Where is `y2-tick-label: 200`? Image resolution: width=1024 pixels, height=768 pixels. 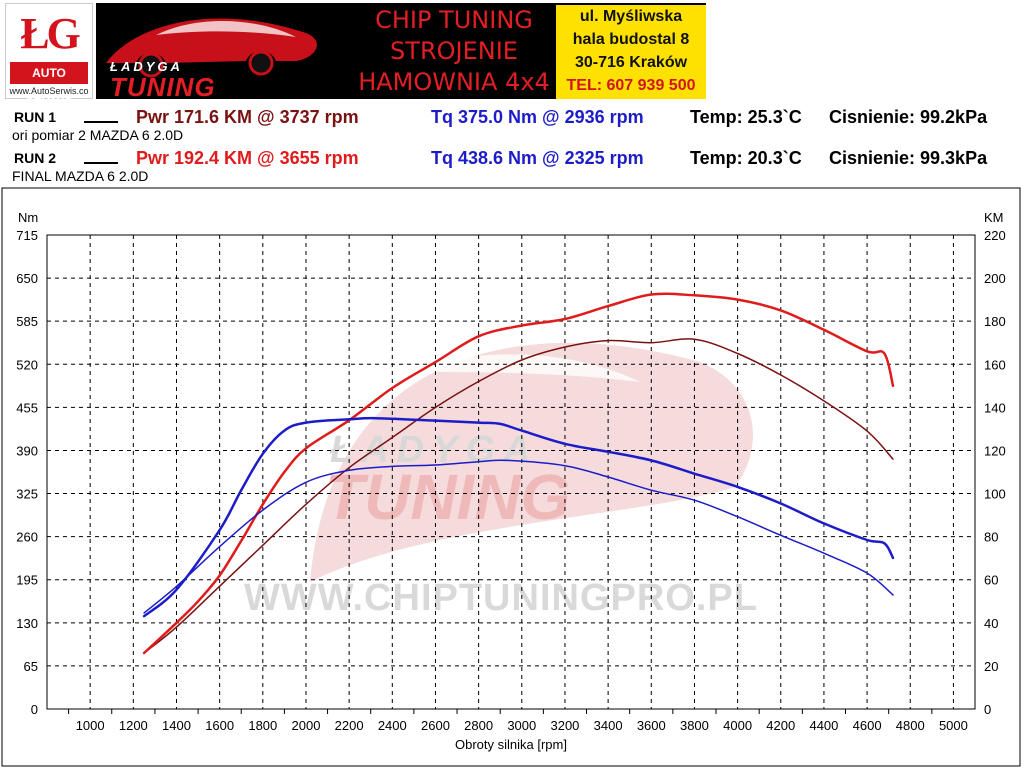
y2-tick-label: 200 is located at coordinates (995, 278).